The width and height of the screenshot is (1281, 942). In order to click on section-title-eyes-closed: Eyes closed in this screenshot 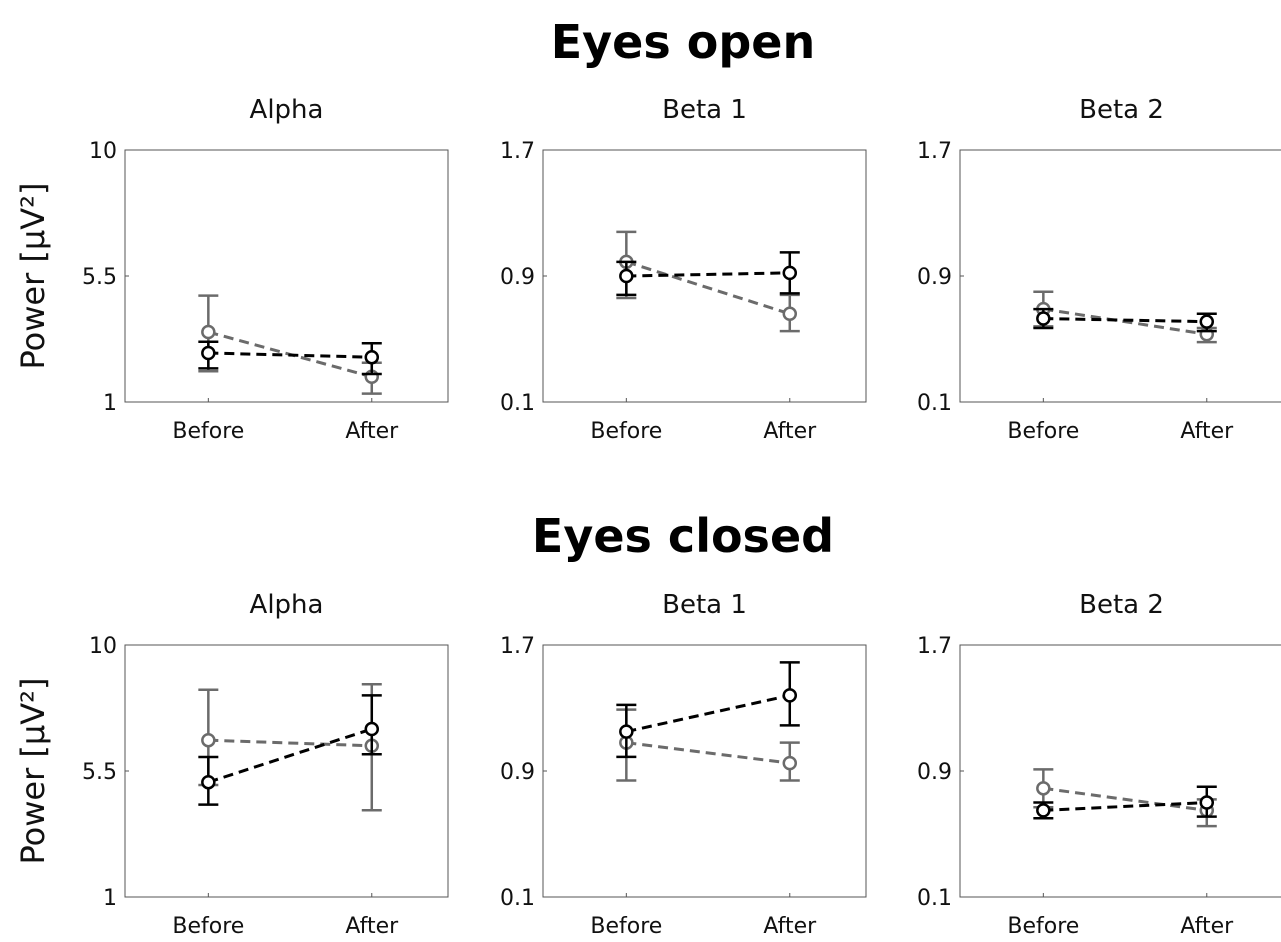, I will do `click(683, 536)`.